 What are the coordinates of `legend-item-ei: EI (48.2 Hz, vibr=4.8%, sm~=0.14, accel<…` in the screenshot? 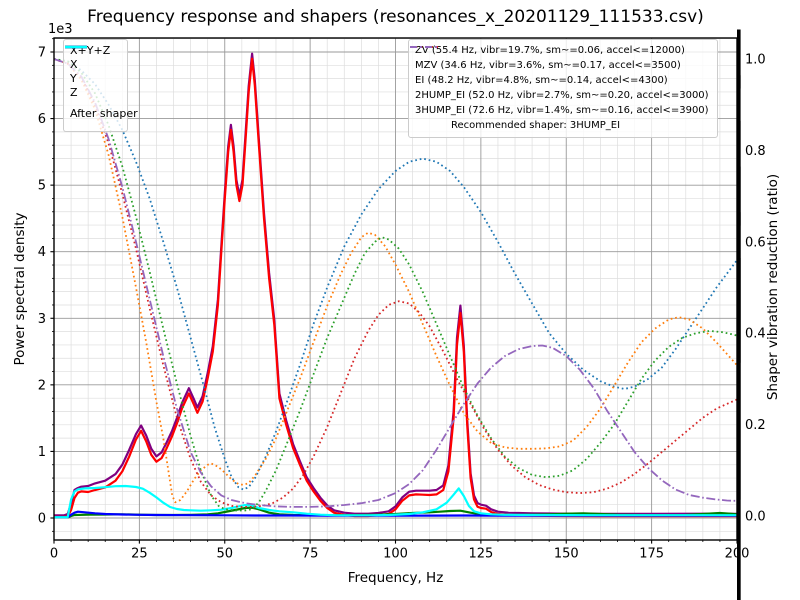 It's located at (559, 67).